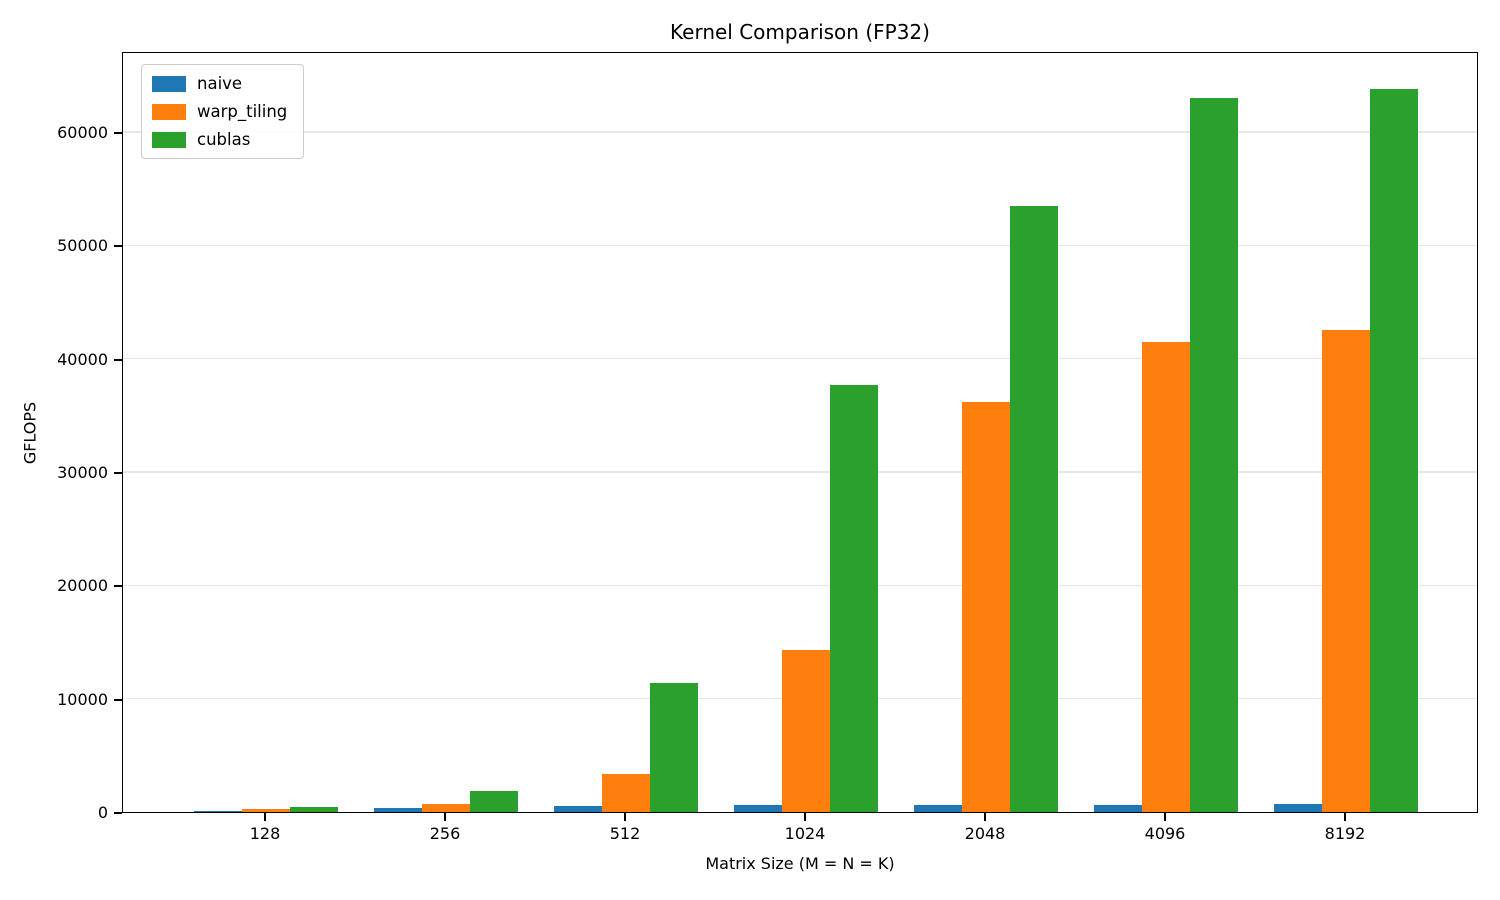  What do you see at coordinates (82, 699) in the screenshot?
I see `y-tick-label-10000: 10000` at bounding box center [82, 699].